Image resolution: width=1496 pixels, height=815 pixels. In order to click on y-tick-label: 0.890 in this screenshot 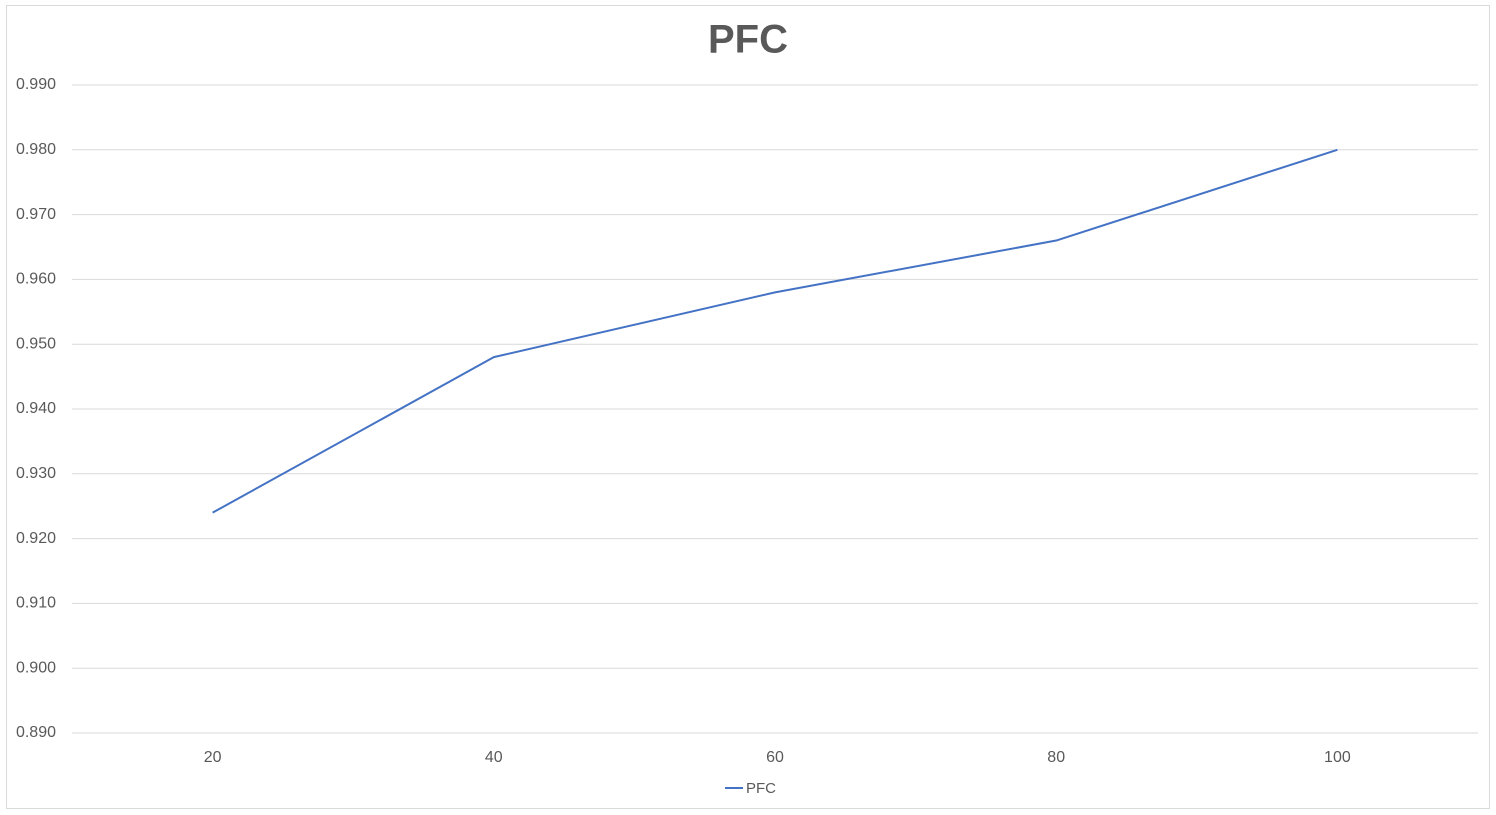, I will do `click(36, 732)`.